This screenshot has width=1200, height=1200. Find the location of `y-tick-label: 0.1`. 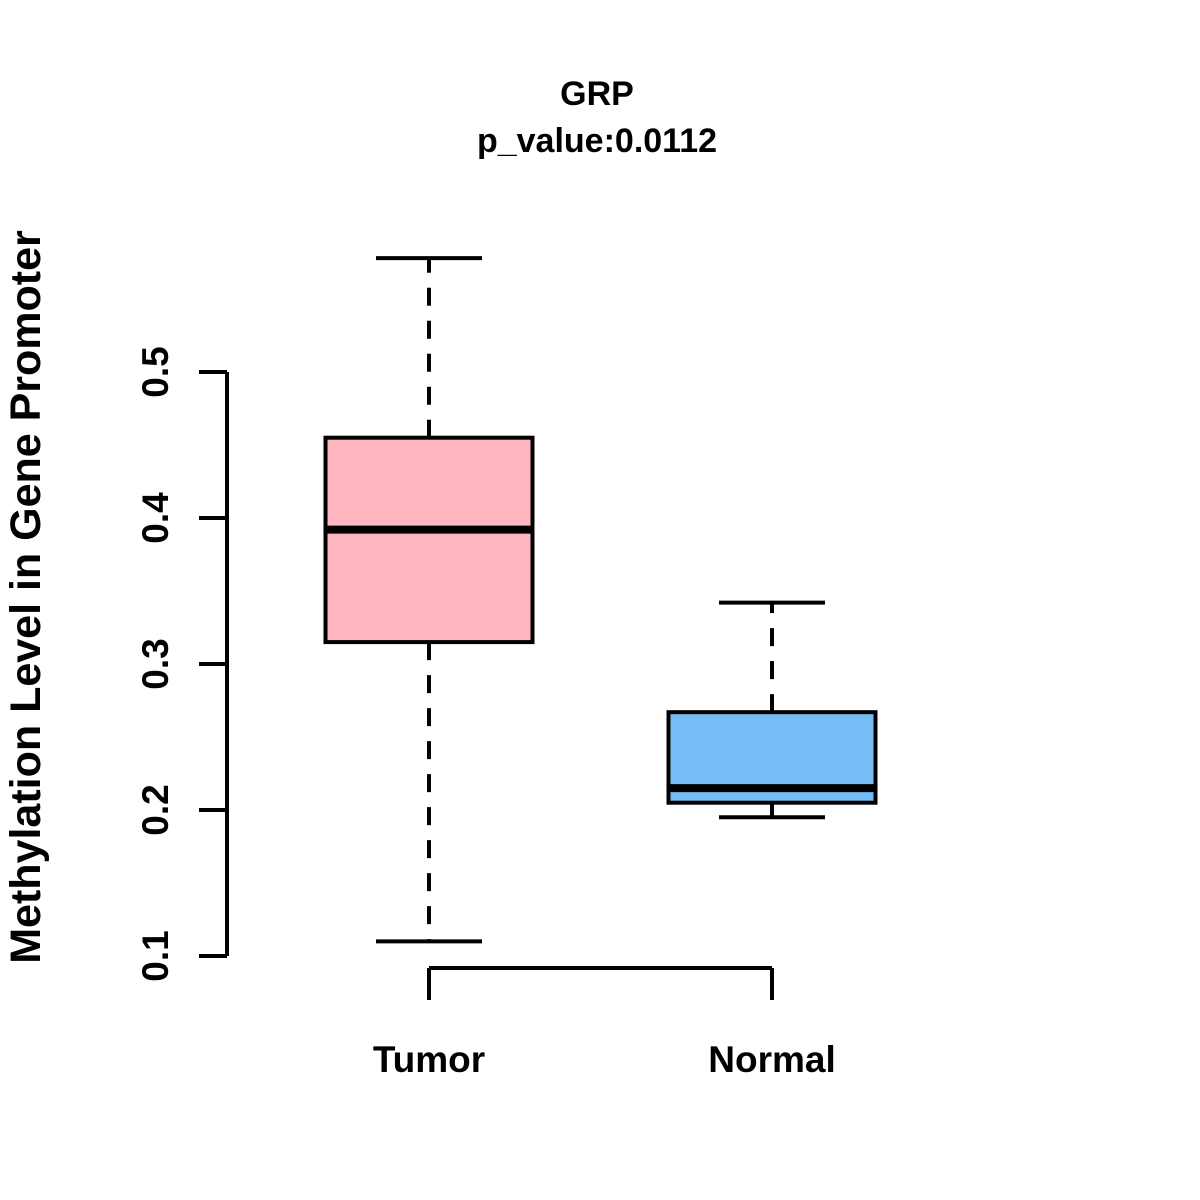

y-tick-label: 0.1 is located at coordinates (155, 955).